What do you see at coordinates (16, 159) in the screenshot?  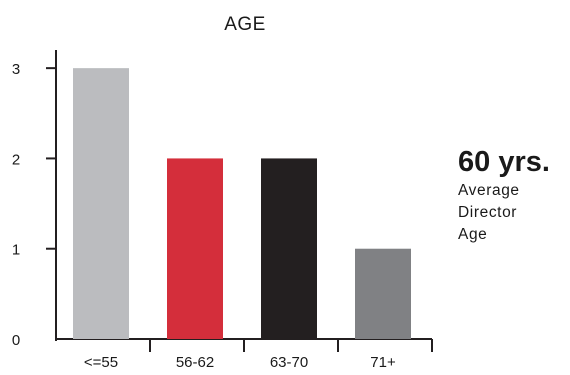 I see `y-tick-label: 2` at bounding box center [16, 159].